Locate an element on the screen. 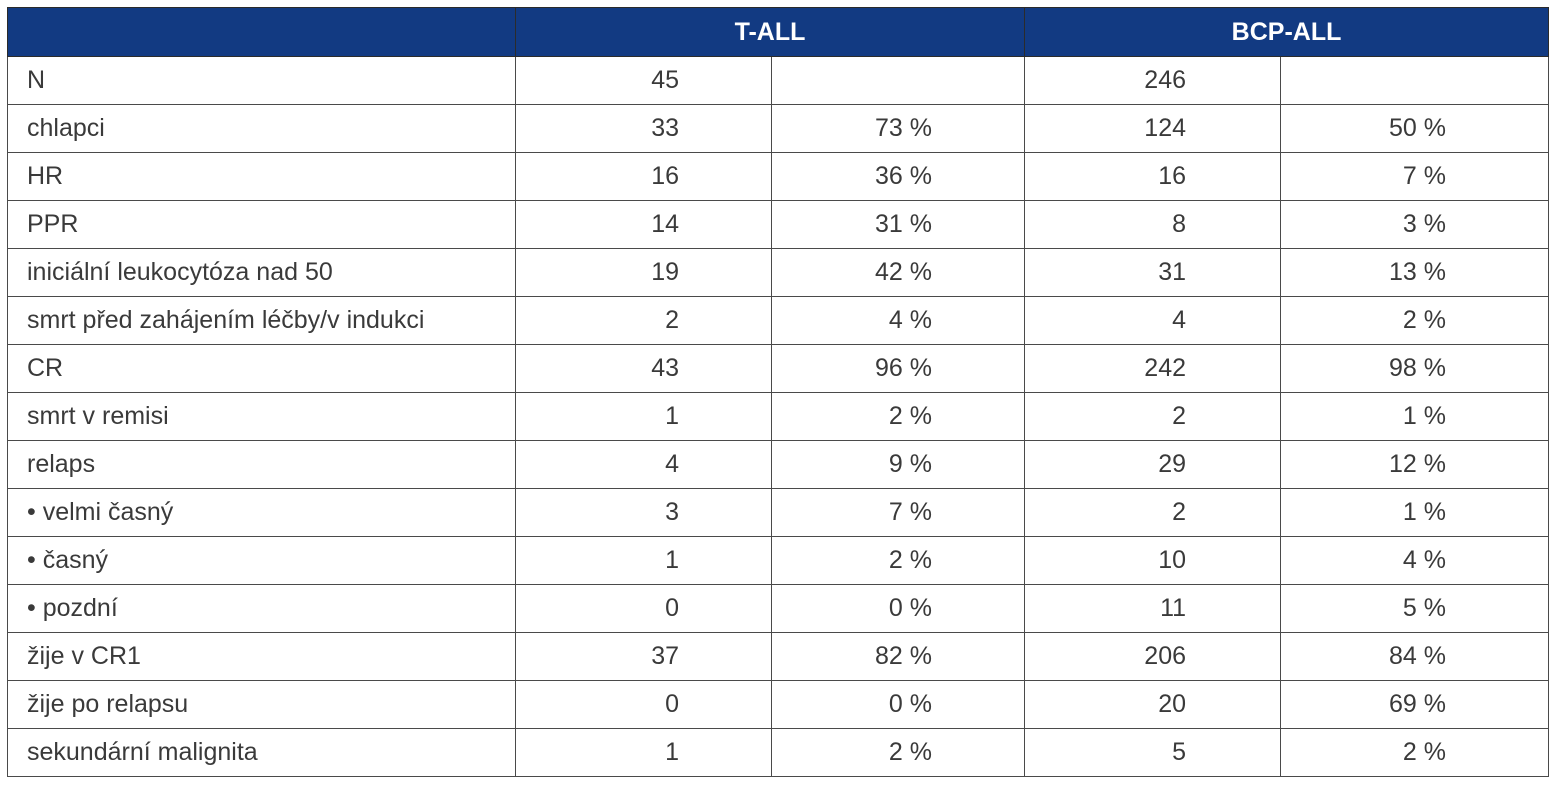 Image resolution: width=1555 pixels, height=800 pixels. bcp-all-percent: 13 % is located at coordinates (1415, 272).